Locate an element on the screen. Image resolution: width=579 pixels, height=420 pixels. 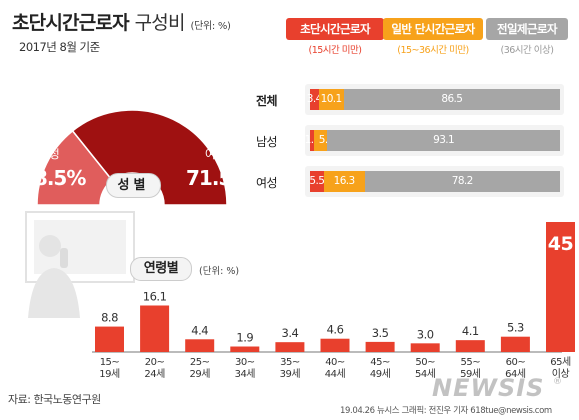
age-tick-label: 45~ is located at coordinates (380, 362).